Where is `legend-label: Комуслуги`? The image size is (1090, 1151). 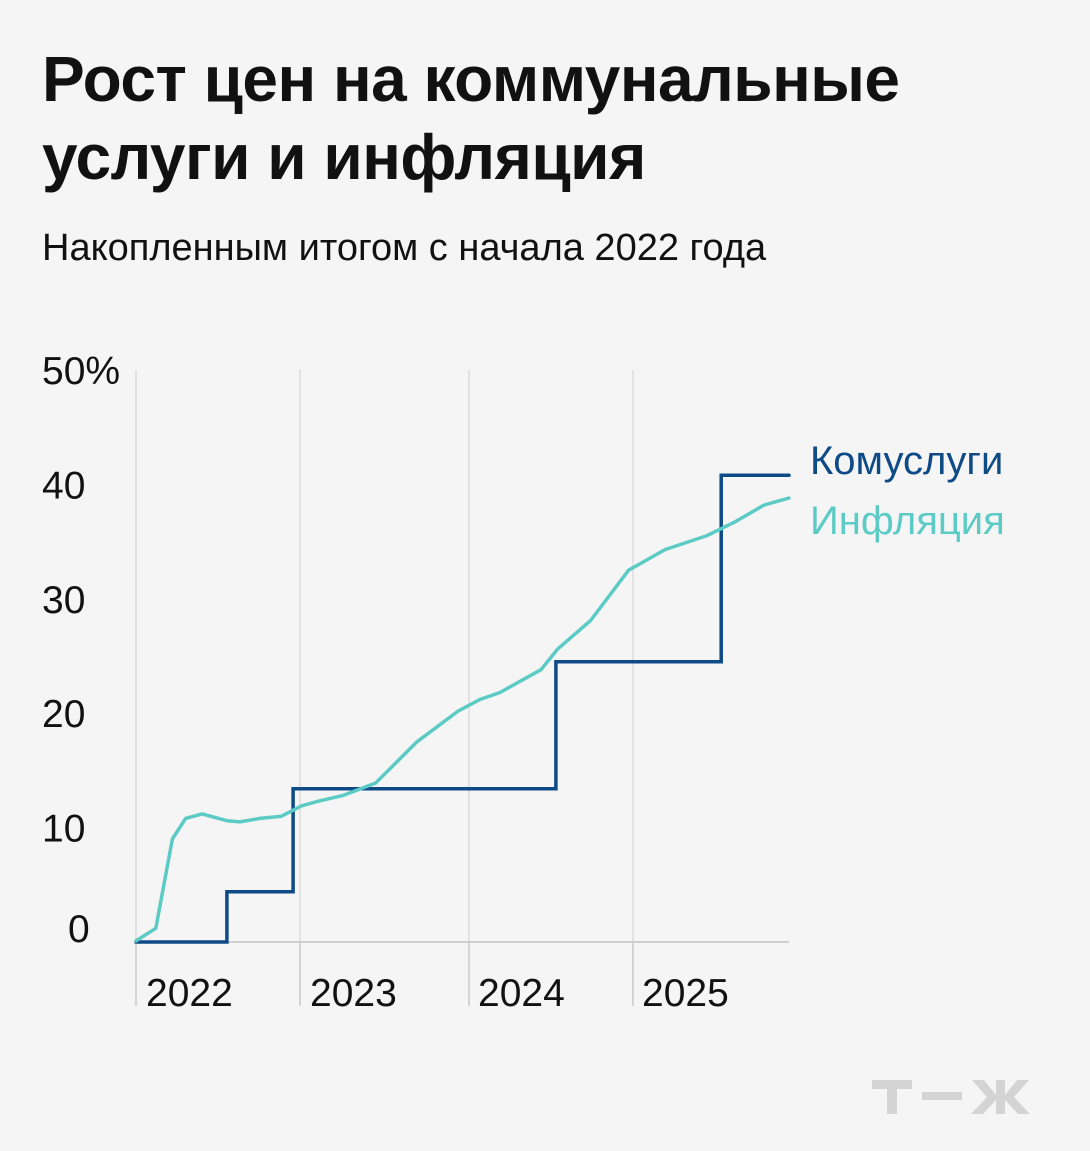 legend-label: Комуслуги is located at coordinates (906, 461).